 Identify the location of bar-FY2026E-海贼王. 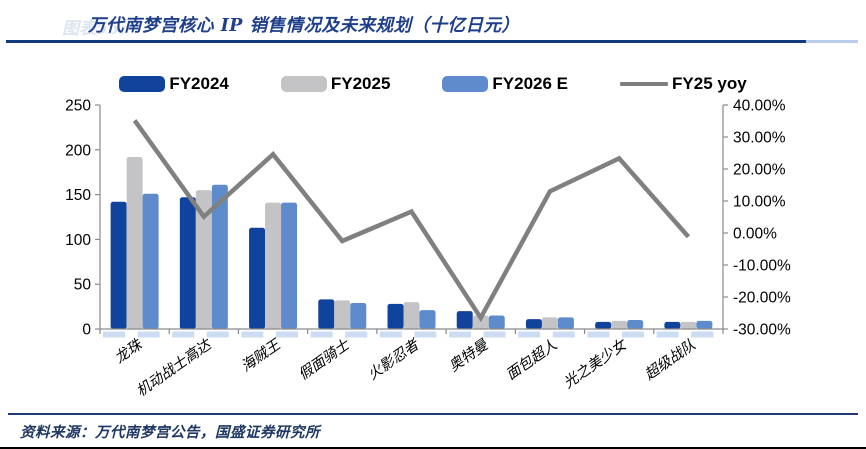
(289, 265).